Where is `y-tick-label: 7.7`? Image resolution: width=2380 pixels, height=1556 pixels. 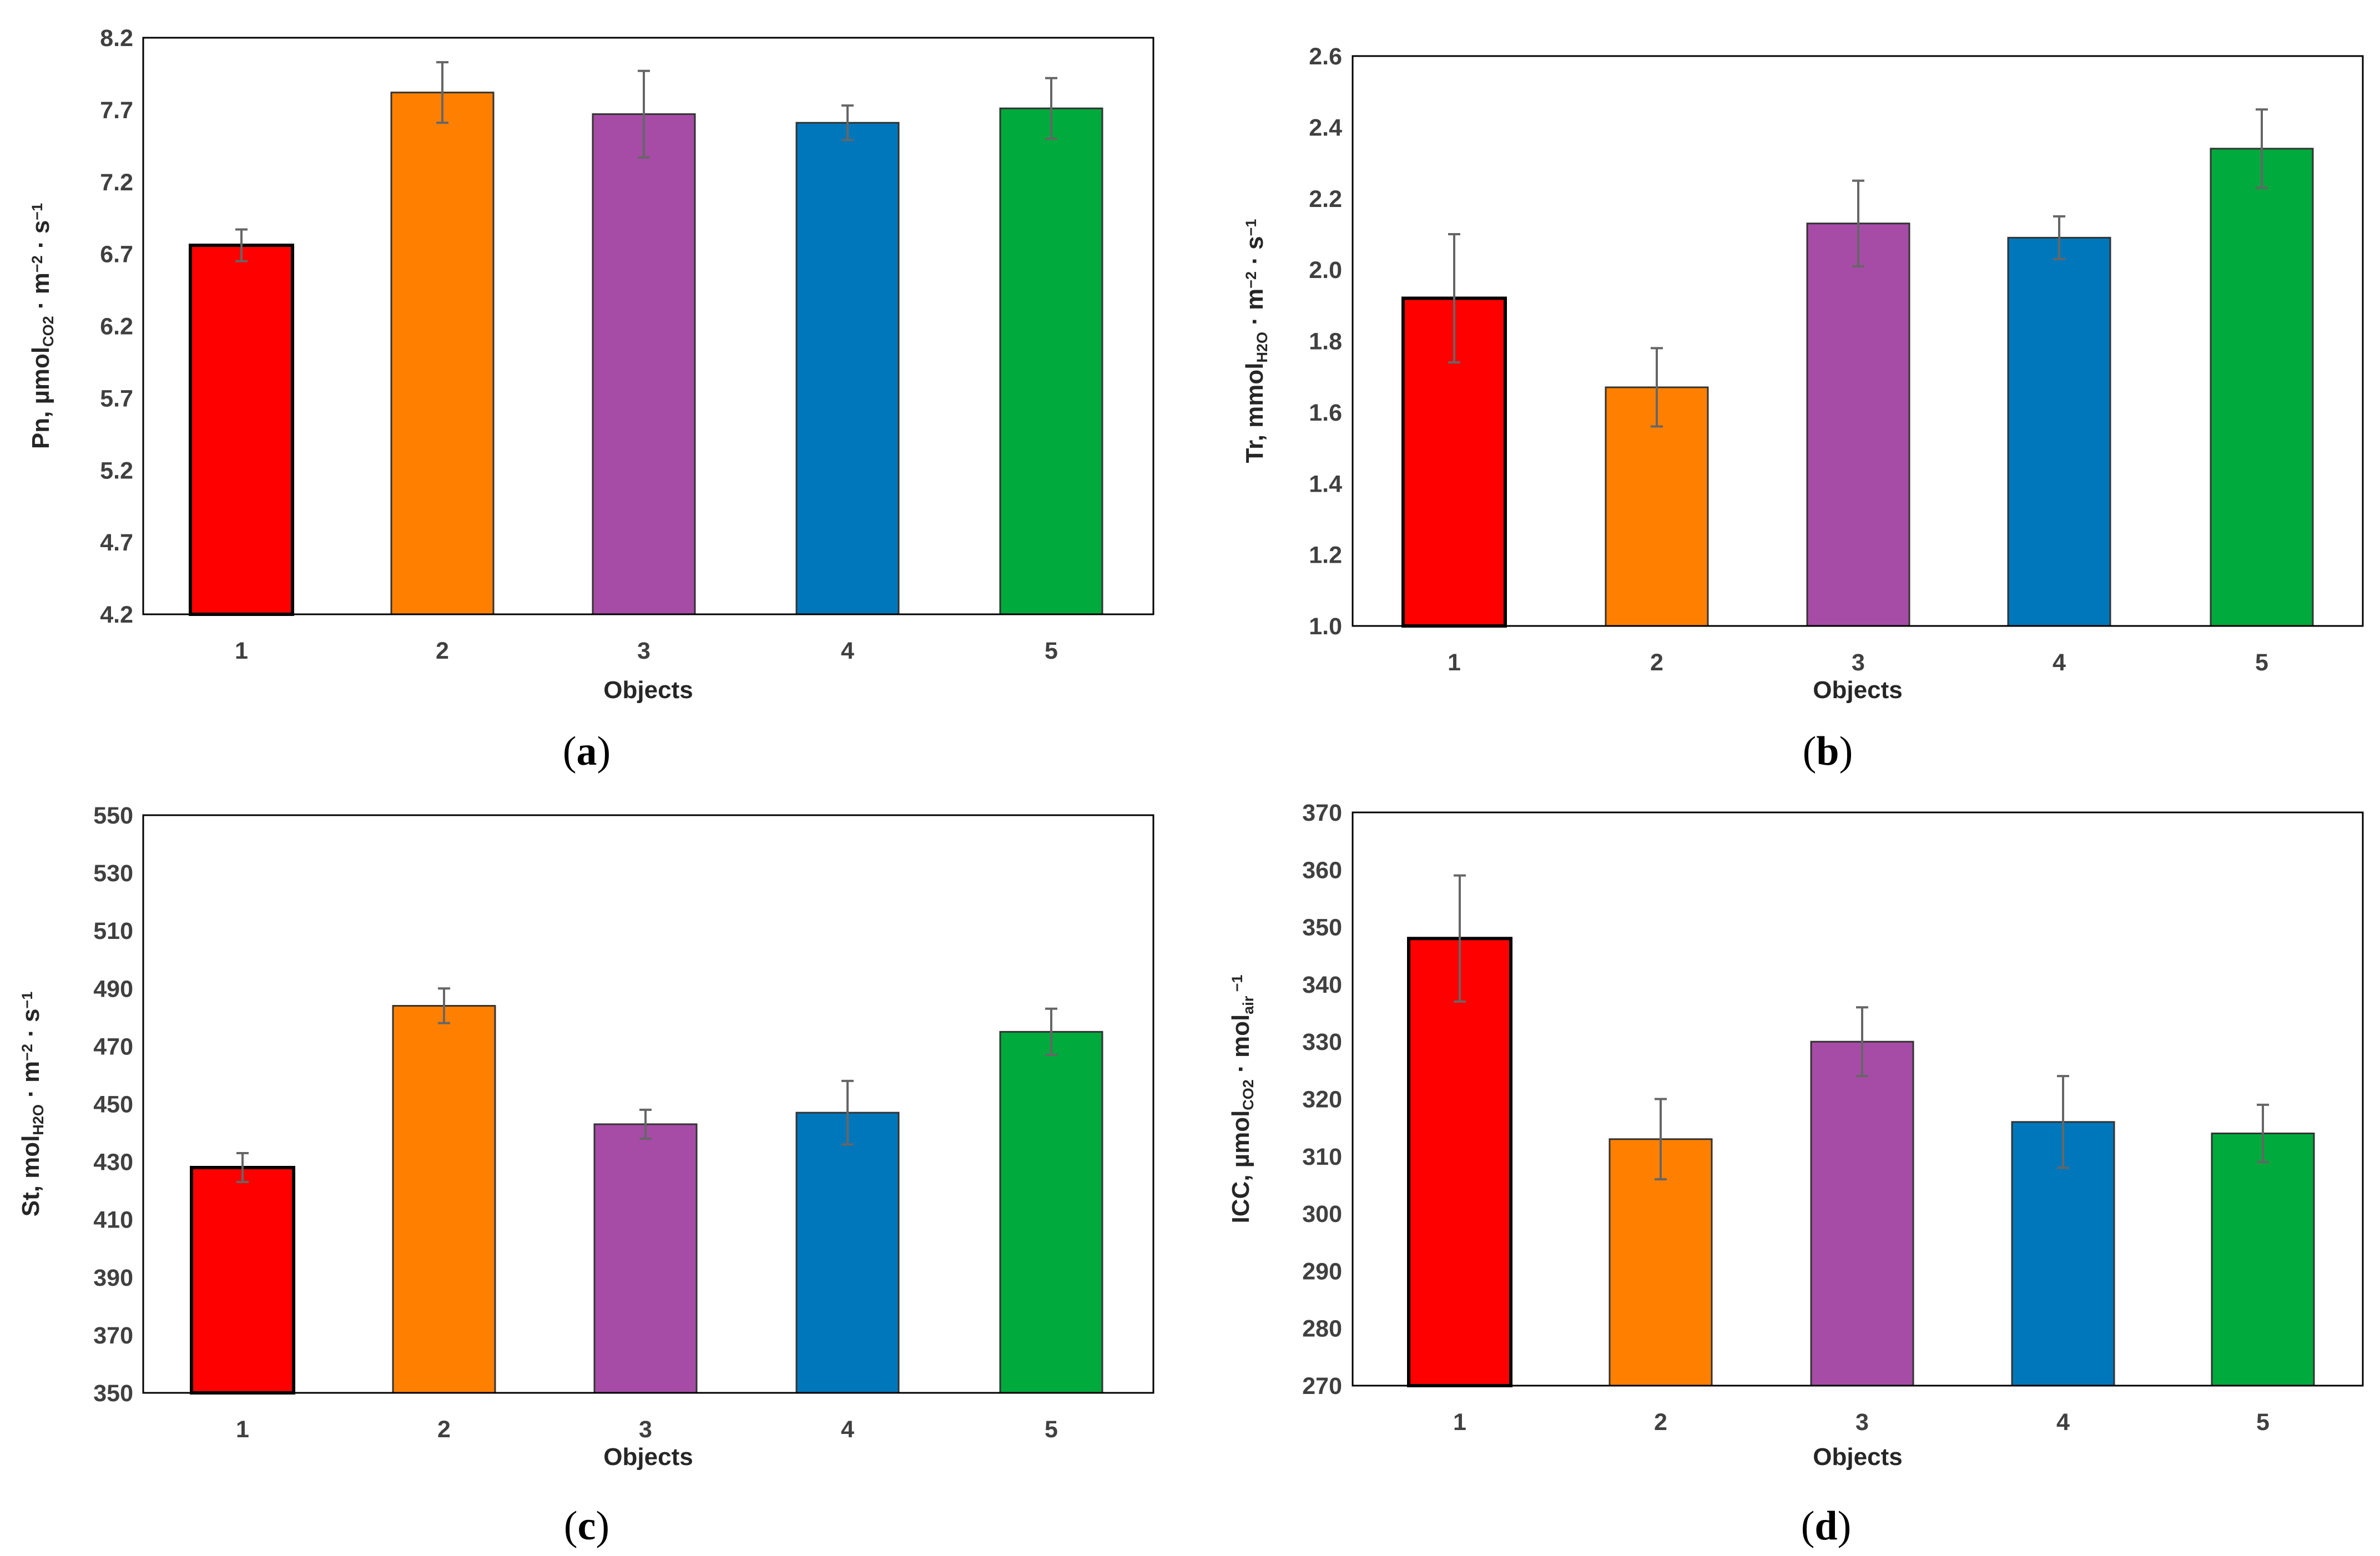 y-tick-label: 7.7 is located at coordinates (116, 110).